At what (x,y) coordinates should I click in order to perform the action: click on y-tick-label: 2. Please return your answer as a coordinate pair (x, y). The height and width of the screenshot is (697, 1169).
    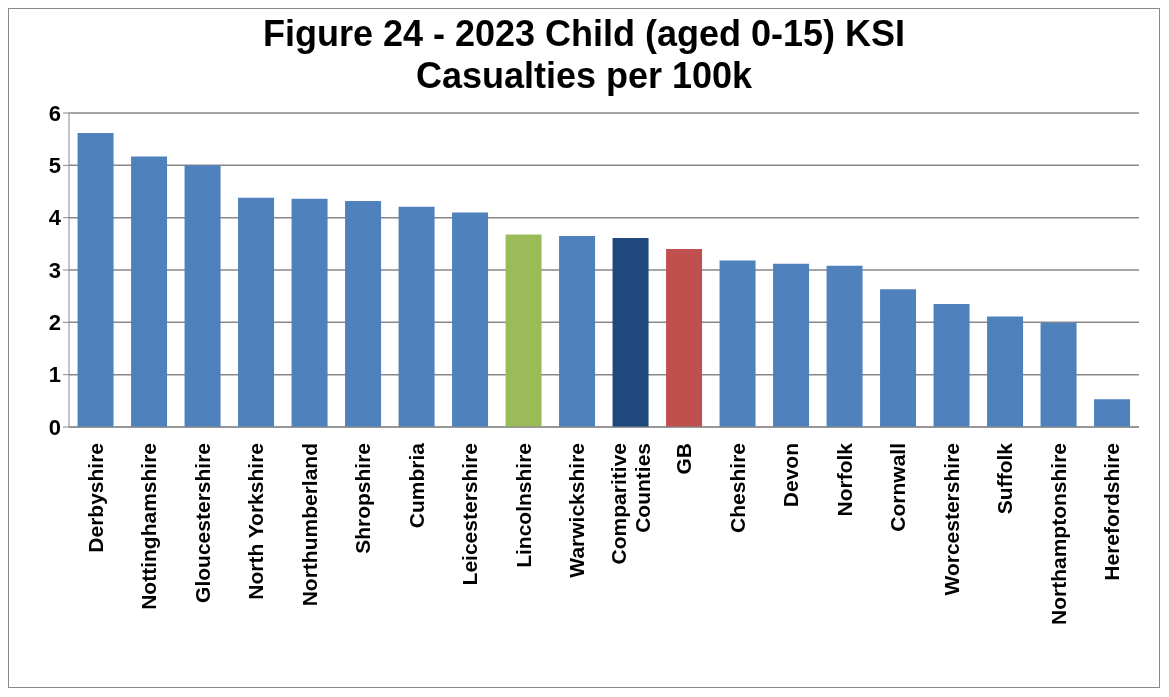
    Looking at the image, I should click on (54, 323).